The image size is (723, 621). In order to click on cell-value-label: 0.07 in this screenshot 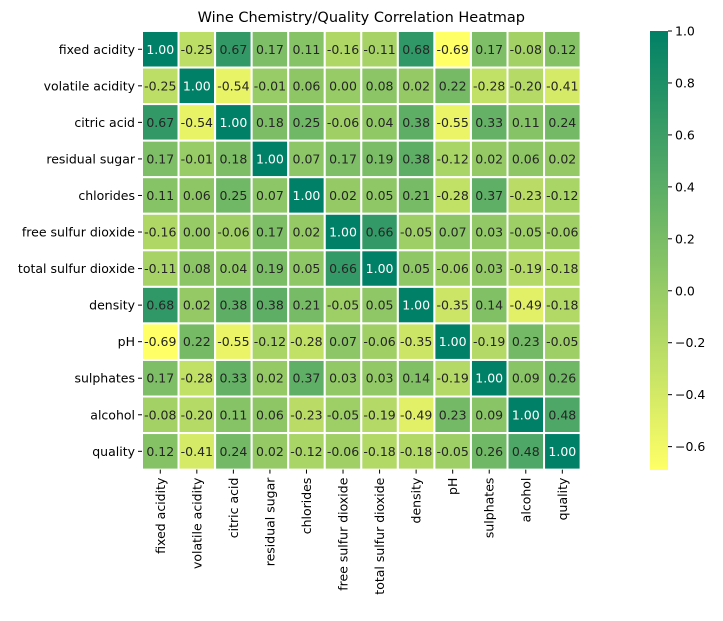, I will do `click(270, 195)`.